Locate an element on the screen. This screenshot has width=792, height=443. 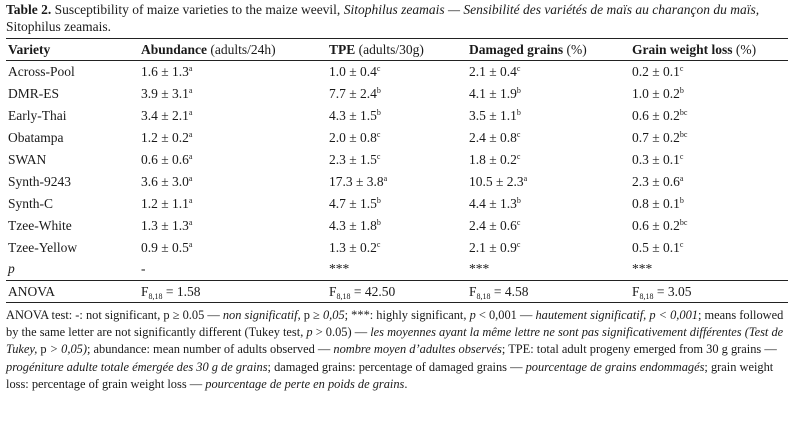
variety-name: SWAN is located at coordinates (27, 159).